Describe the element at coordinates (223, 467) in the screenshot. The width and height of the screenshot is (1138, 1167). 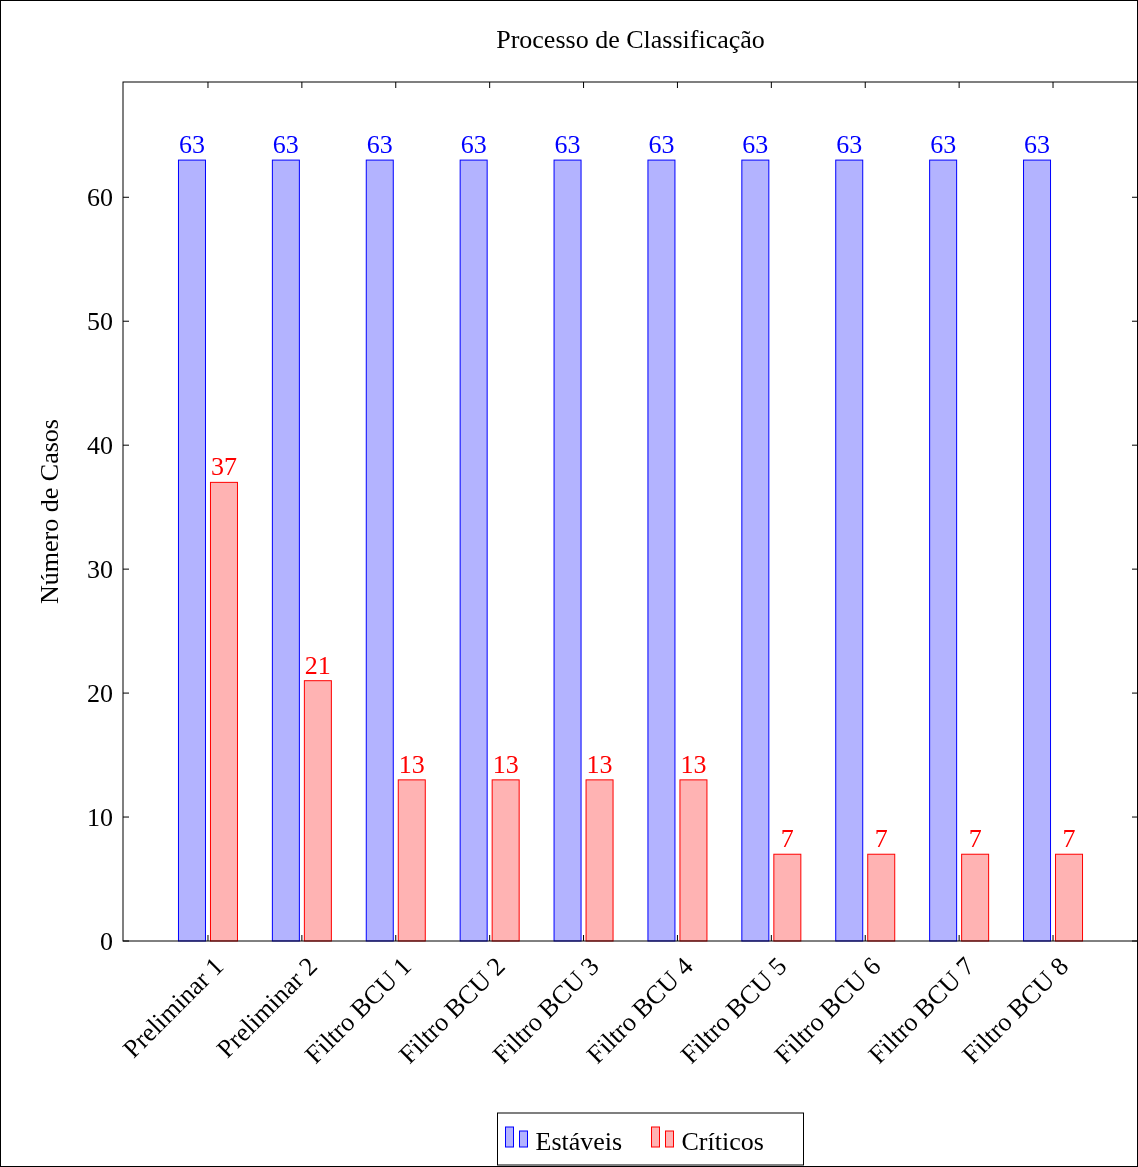
I see `data-label: 37` at that location.